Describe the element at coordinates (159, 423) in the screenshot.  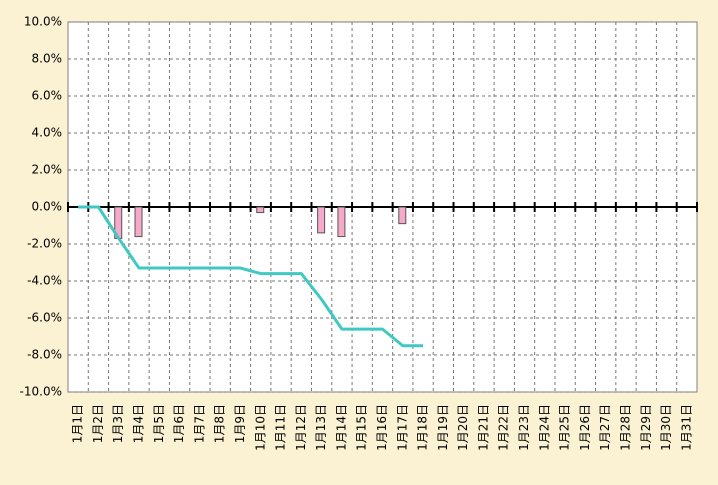
I see `x-tick-label: 1月5日` at that location.